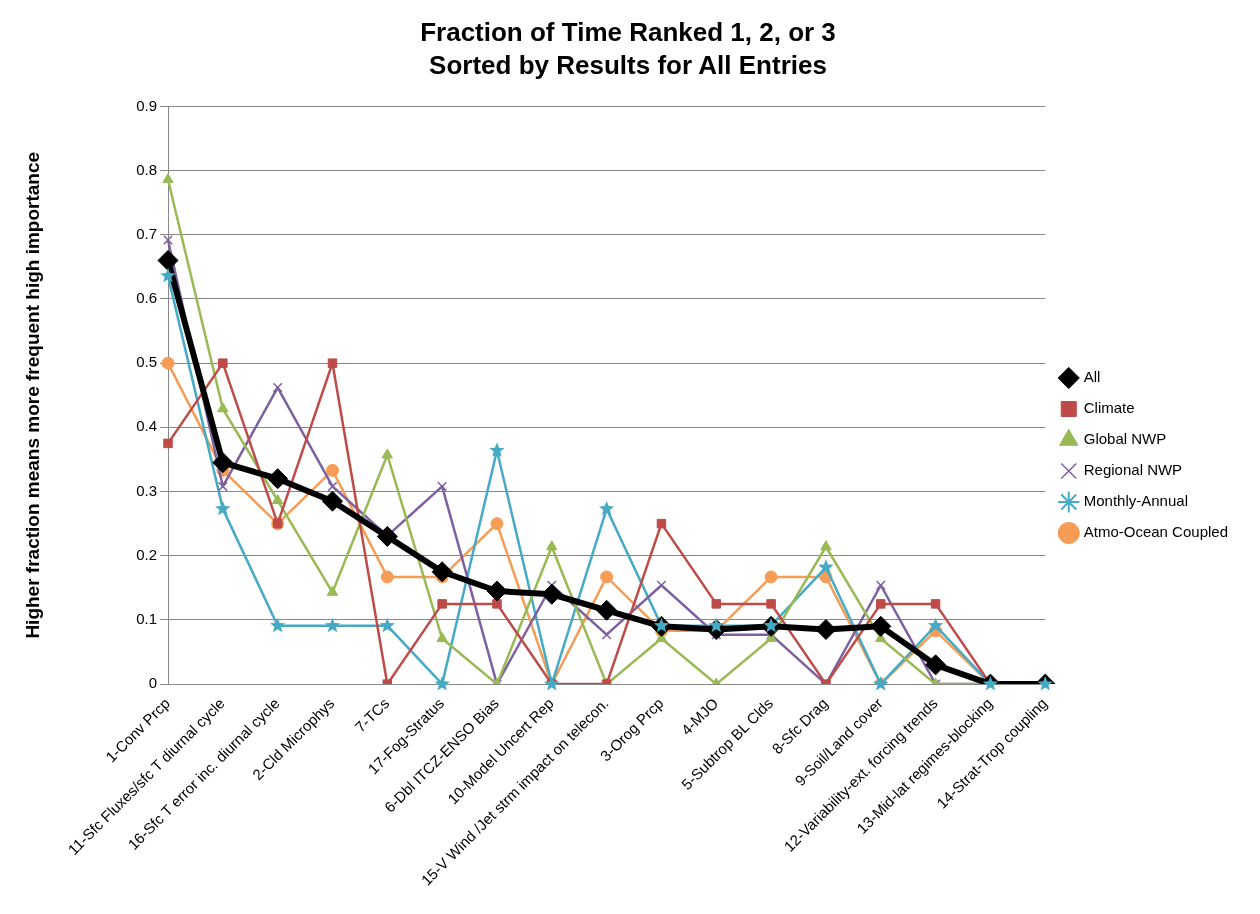 The height and width of the screenshot is (914, 1260). What do you see at coordinates (146, 490) in the screenshot?
I see `y-tick-label: 0.3` at bounding box center [146, 490].